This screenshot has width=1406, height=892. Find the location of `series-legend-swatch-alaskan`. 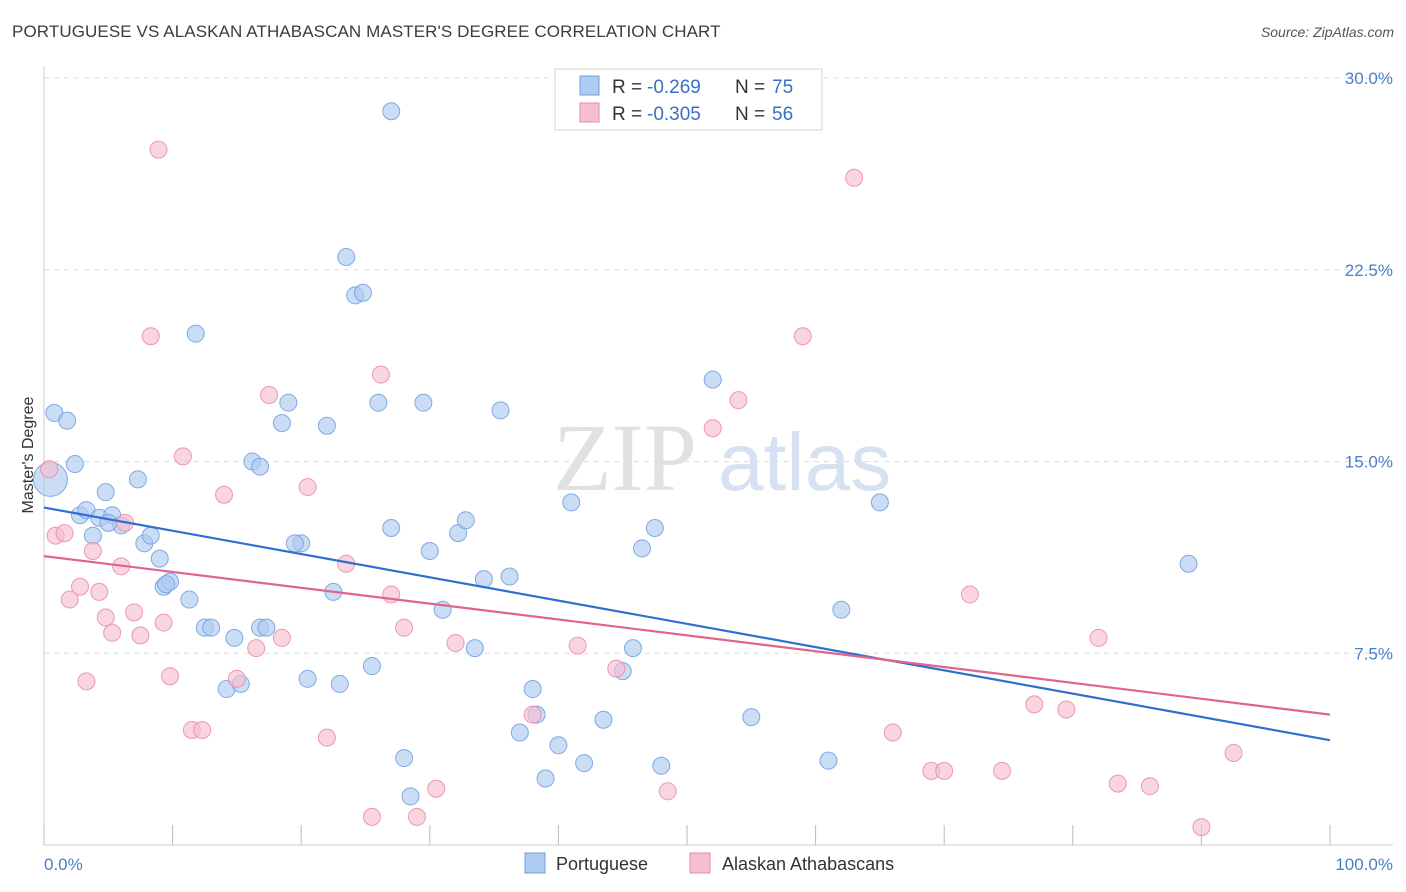

series-legend-swatch-alaskan is located at coordinates (700, 863).